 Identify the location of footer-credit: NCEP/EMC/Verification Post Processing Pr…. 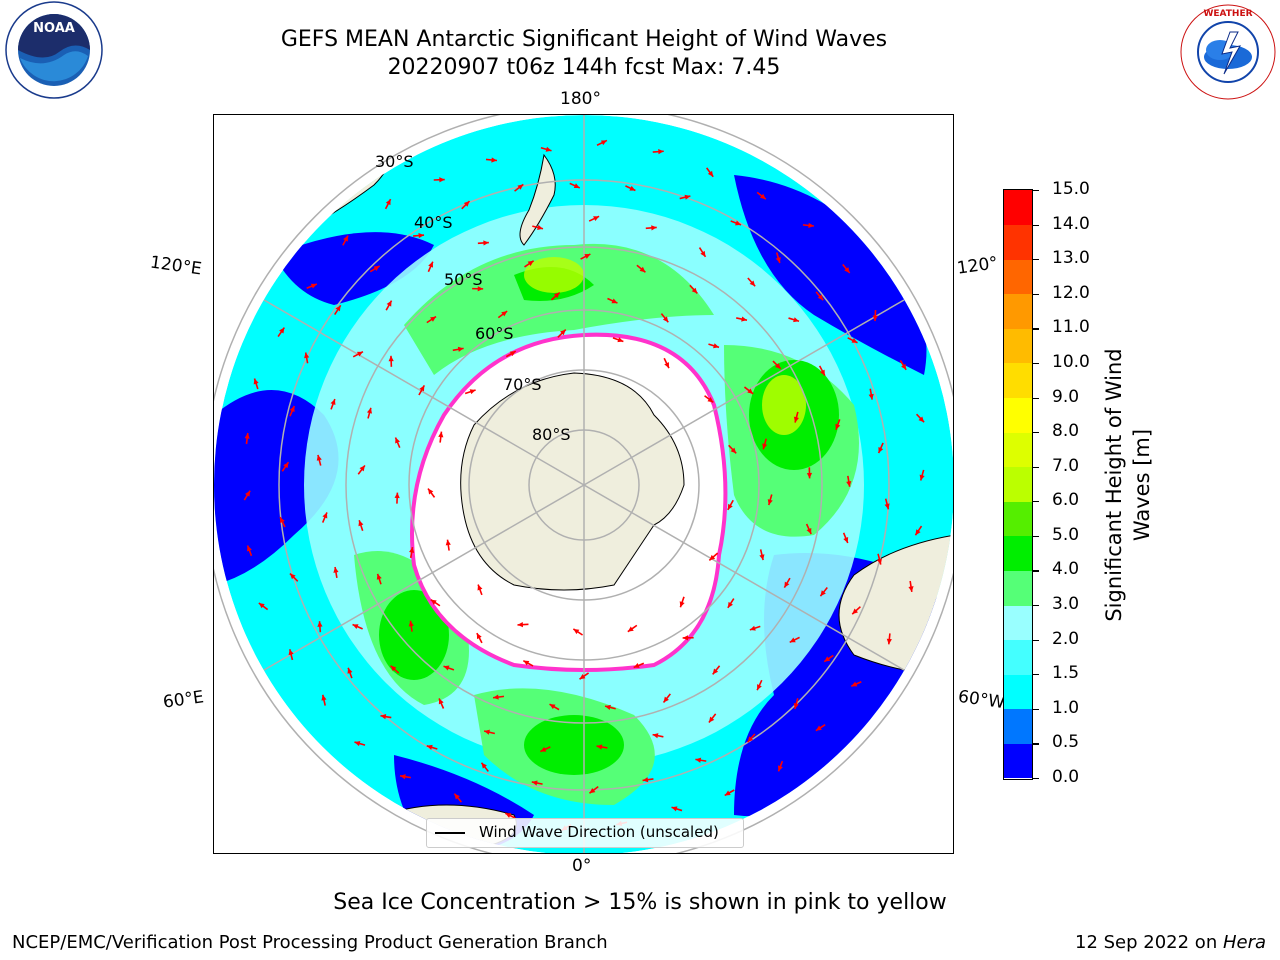
(310, 942).